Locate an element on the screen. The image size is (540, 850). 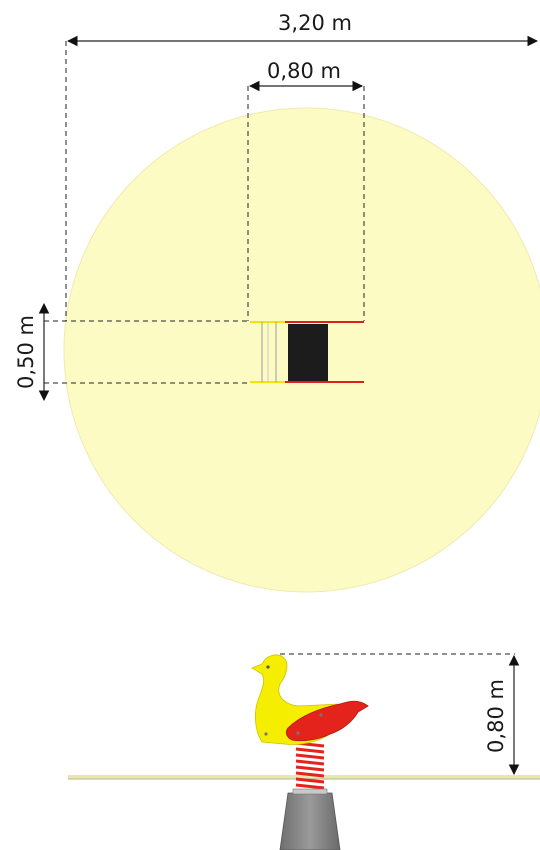
ground-line is located at coordinates (304, 777).